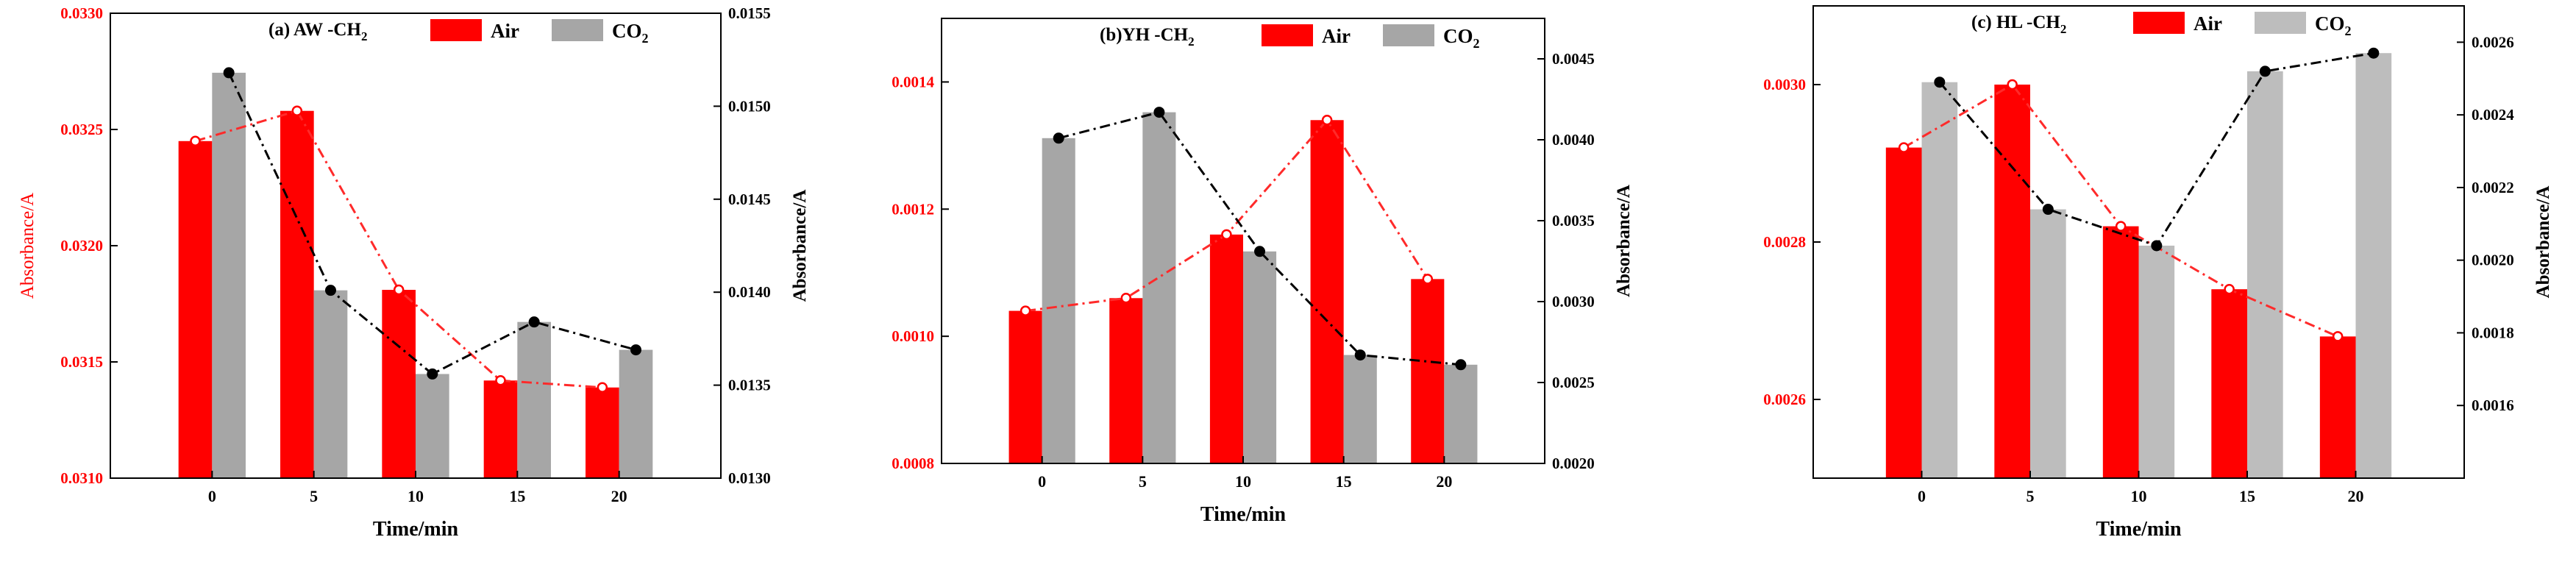 This screenshot has width=2576, height=562. I want to click on left-tick-label: 0.0014, so click(913, 81).